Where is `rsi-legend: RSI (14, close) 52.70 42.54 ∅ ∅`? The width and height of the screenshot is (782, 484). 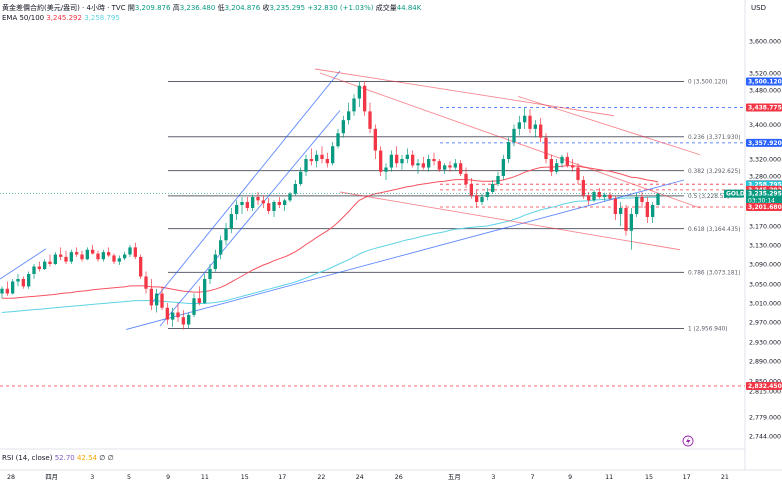 rsi-legend: RSI (14, close) 52.70 42.54 ∅ ∅ is located at coordinates (58, 458).